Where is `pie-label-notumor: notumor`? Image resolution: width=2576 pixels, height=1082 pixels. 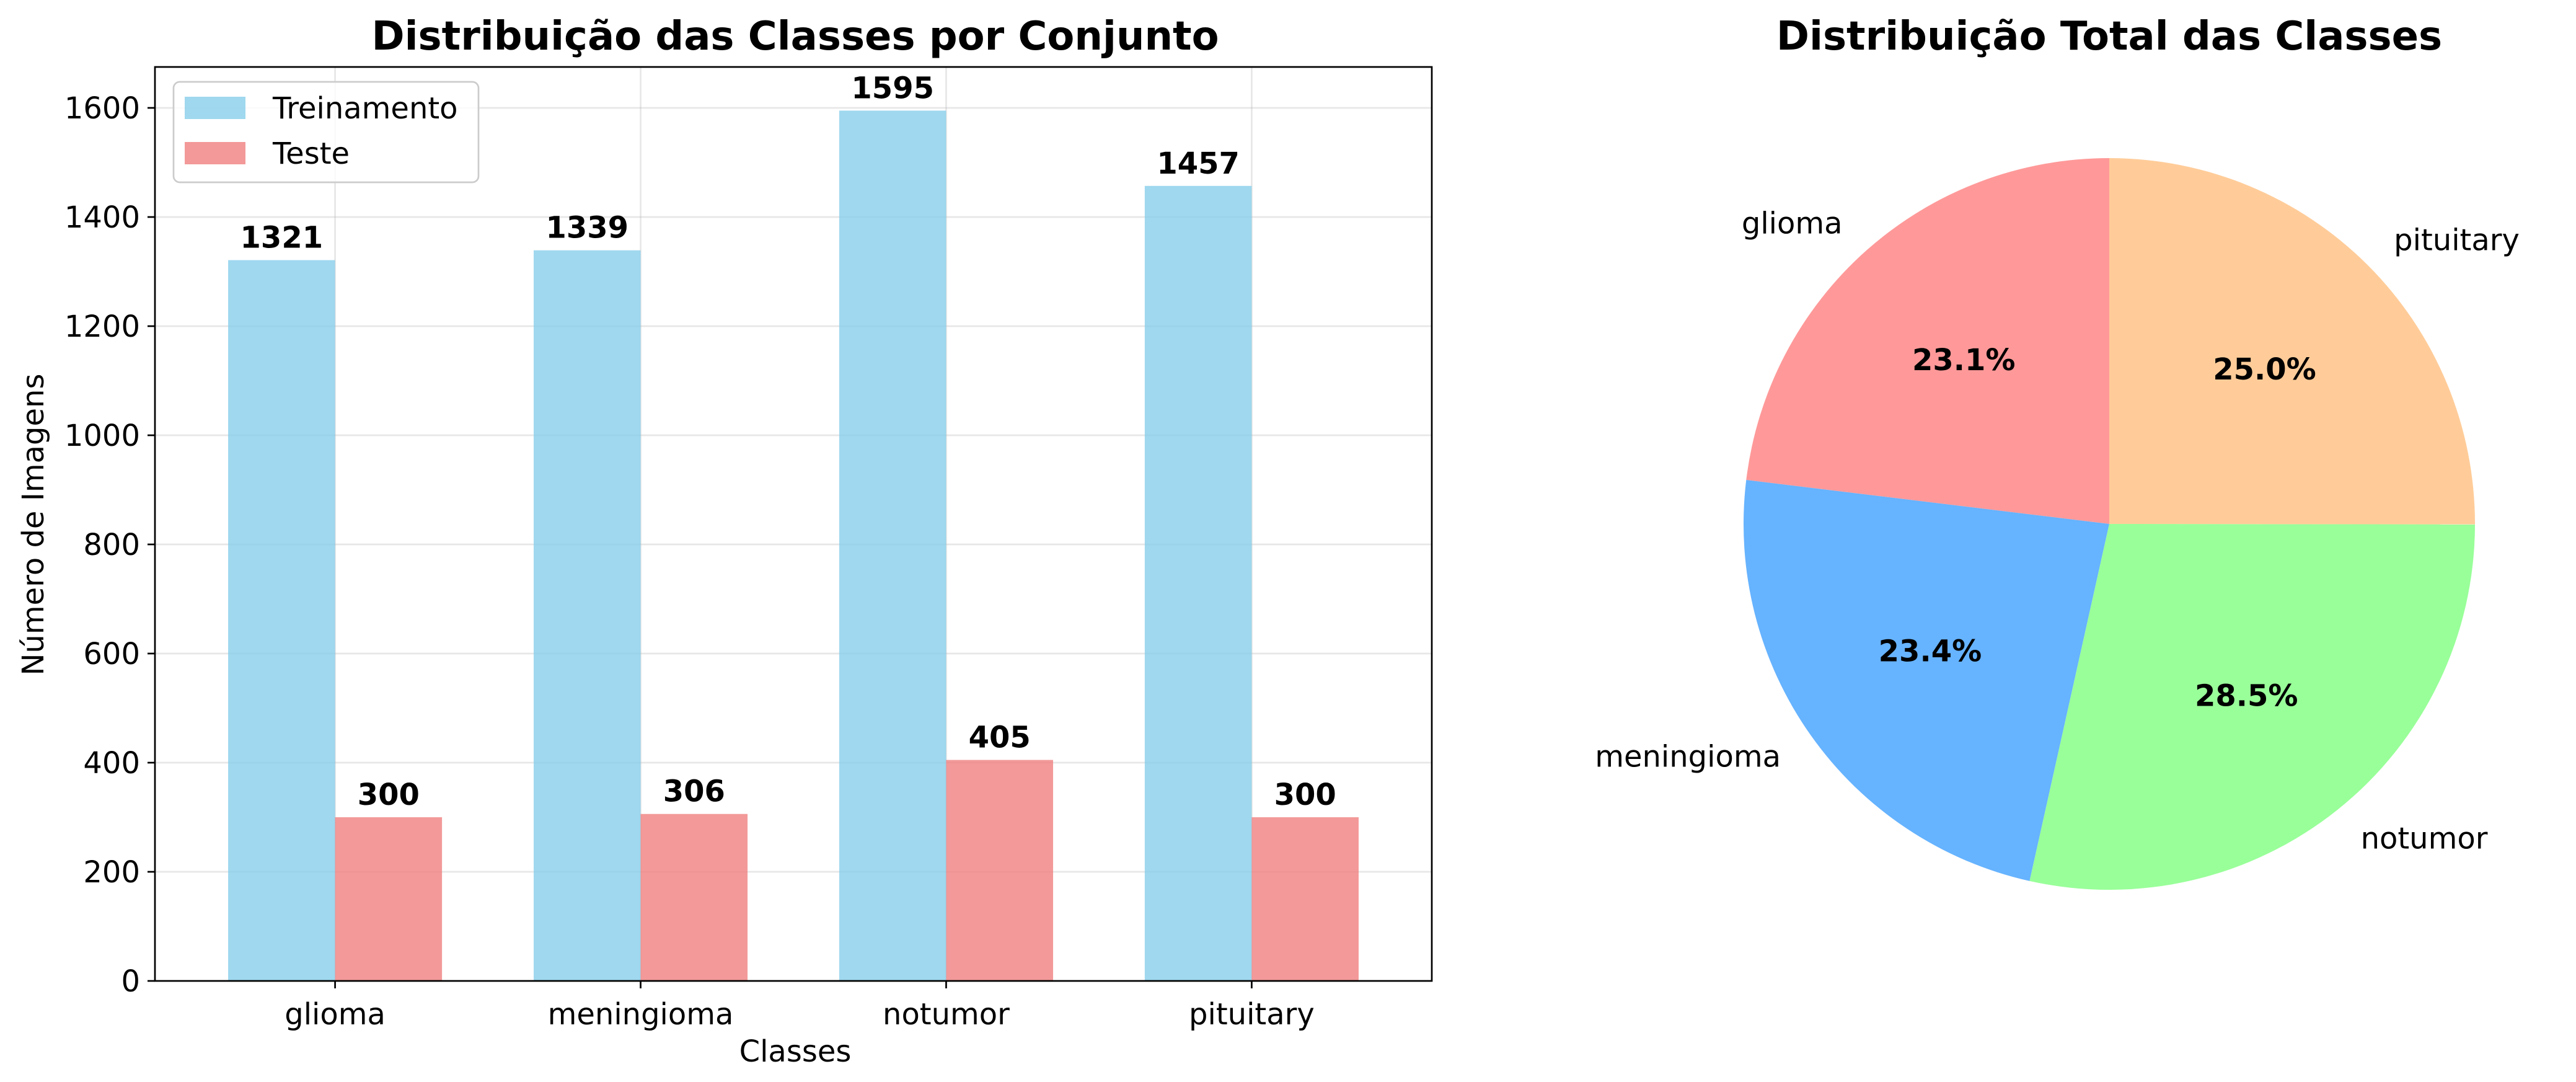
pie-label-notumor: notumor is located at coordinates (2424, 839).